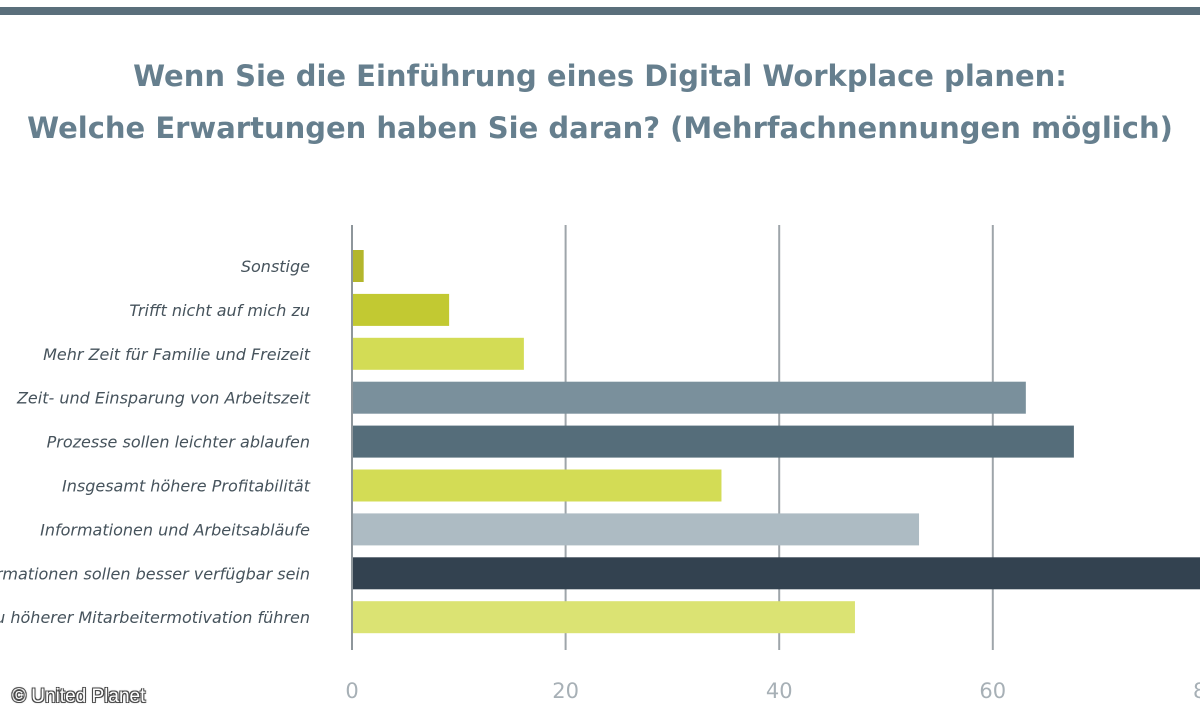  What do you see at coordinates (779, 691) in the screenshot?
I see `x-tick-label: 40` at bounding box center [779, 691].